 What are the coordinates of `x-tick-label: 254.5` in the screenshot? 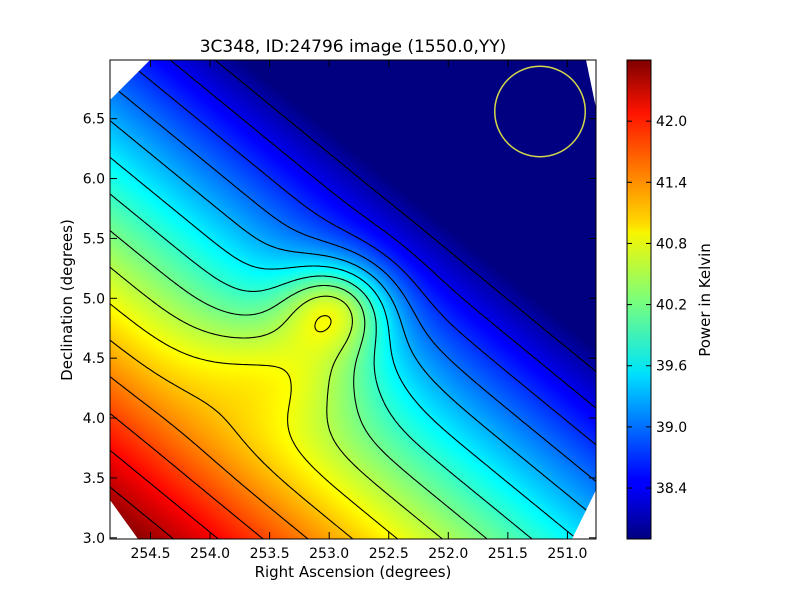 It's located at (150, 554).